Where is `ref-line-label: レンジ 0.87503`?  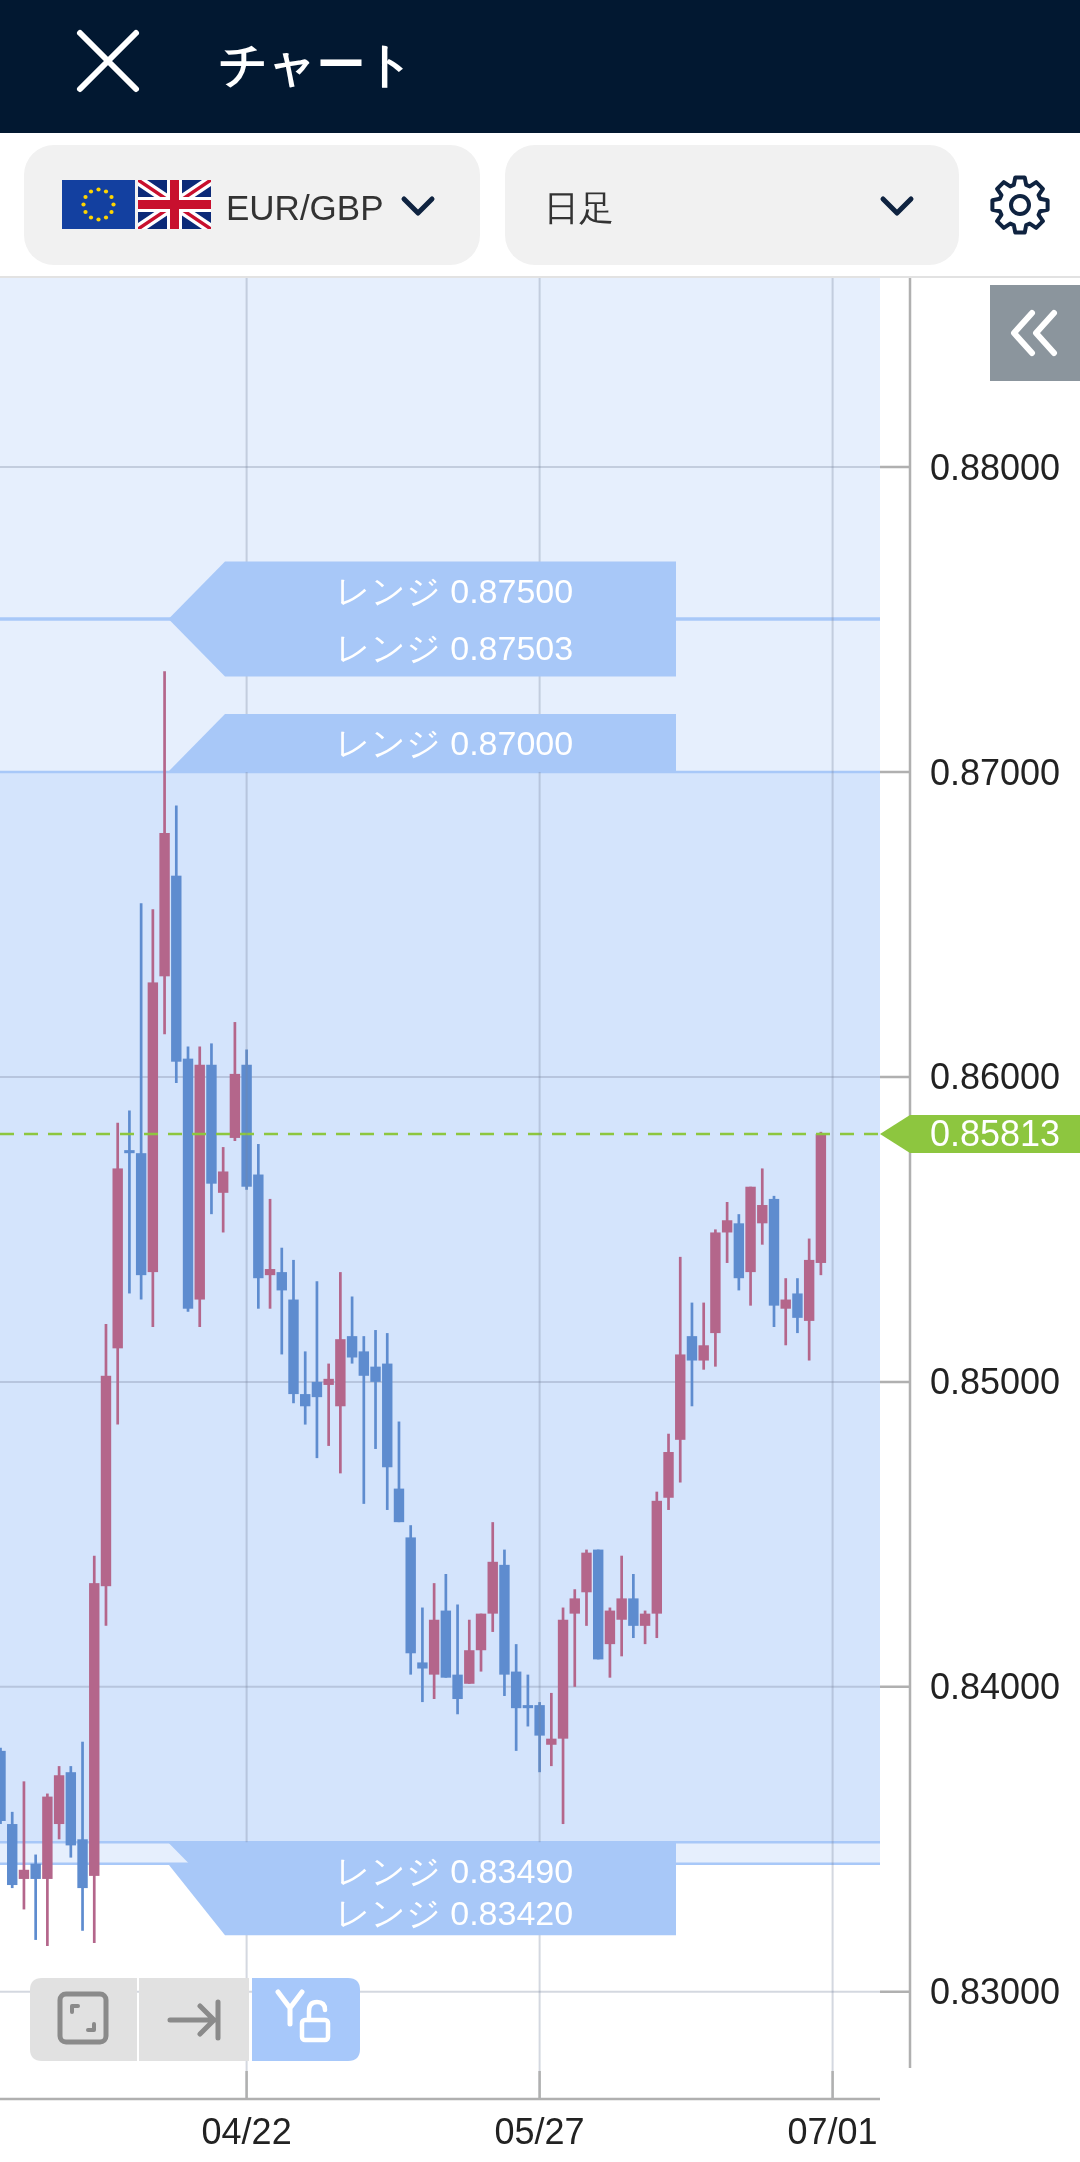 ref-line-label: レンジ 0.87503 is located at coordinates (454, 647).